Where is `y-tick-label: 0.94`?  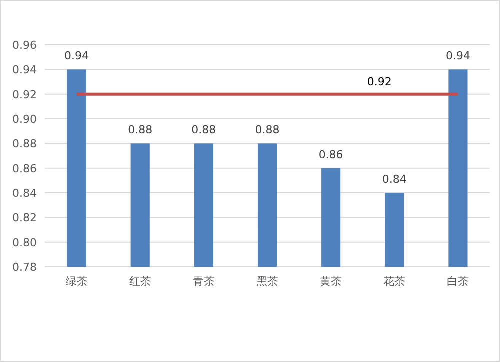 y-tick-label: 0.94 is located at coordinates (24, 70).